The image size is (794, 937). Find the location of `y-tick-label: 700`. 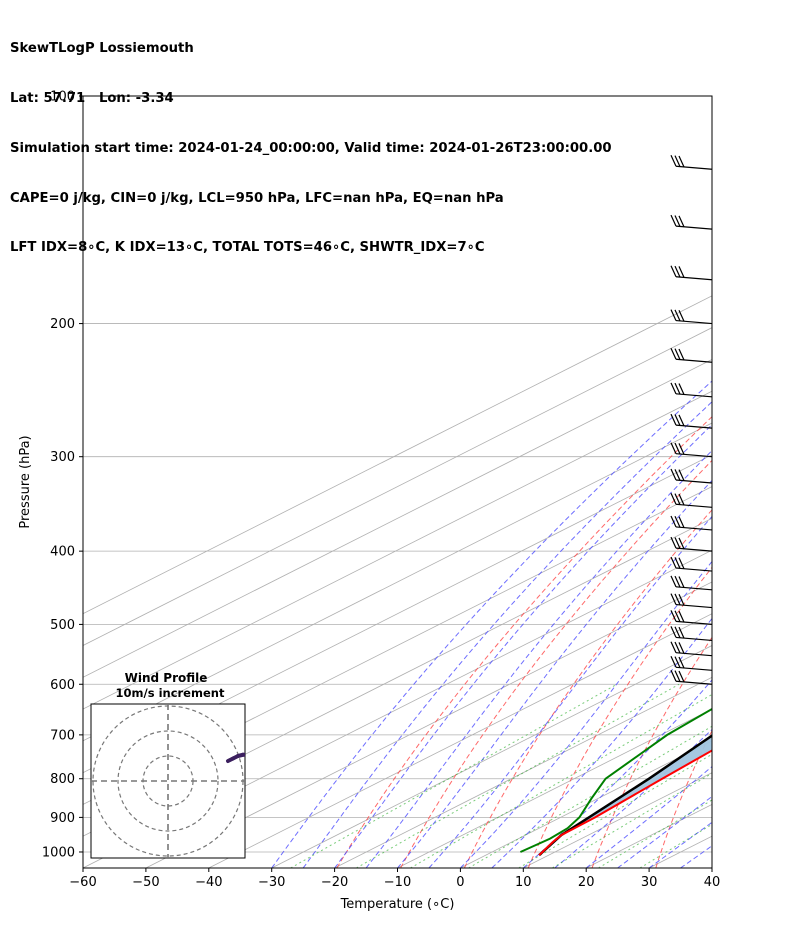

y-tick-label: 700 is located at coordinates (62, 735).